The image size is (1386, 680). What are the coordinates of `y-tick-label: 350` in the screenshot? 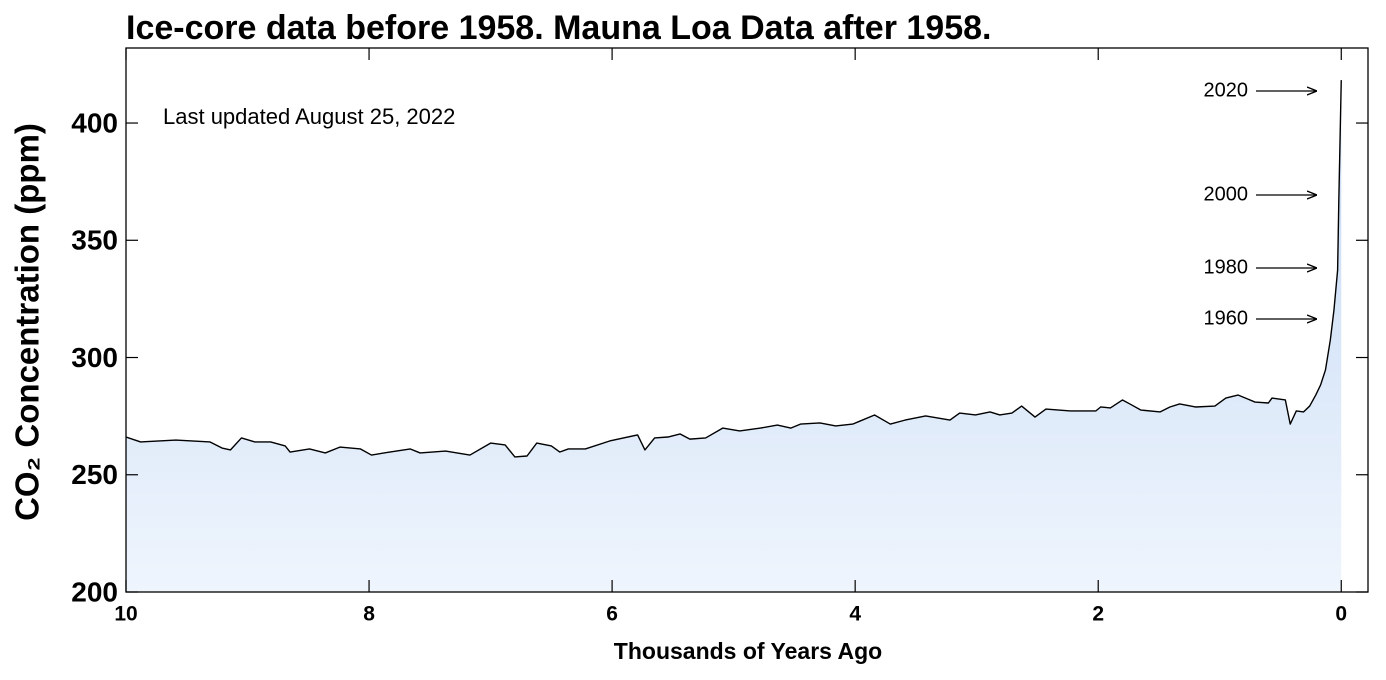 It's located at (94, 240).